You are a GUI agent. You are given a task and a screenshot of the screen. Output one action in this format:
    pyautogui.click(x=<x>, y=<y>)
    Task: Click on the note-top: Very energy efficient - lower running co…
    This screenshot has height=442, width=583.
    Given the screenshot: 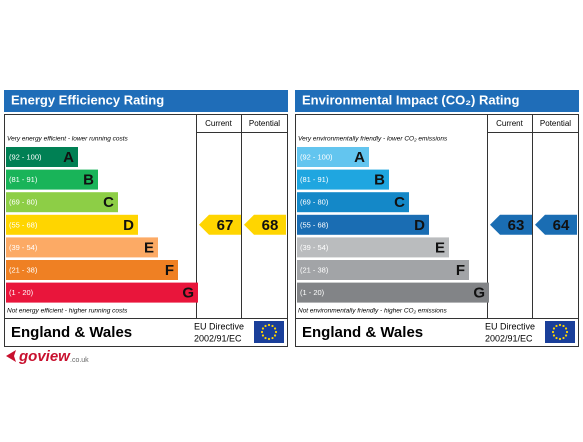 What is the action you would take?
    pyautogui.click(x=68, y=139)
    